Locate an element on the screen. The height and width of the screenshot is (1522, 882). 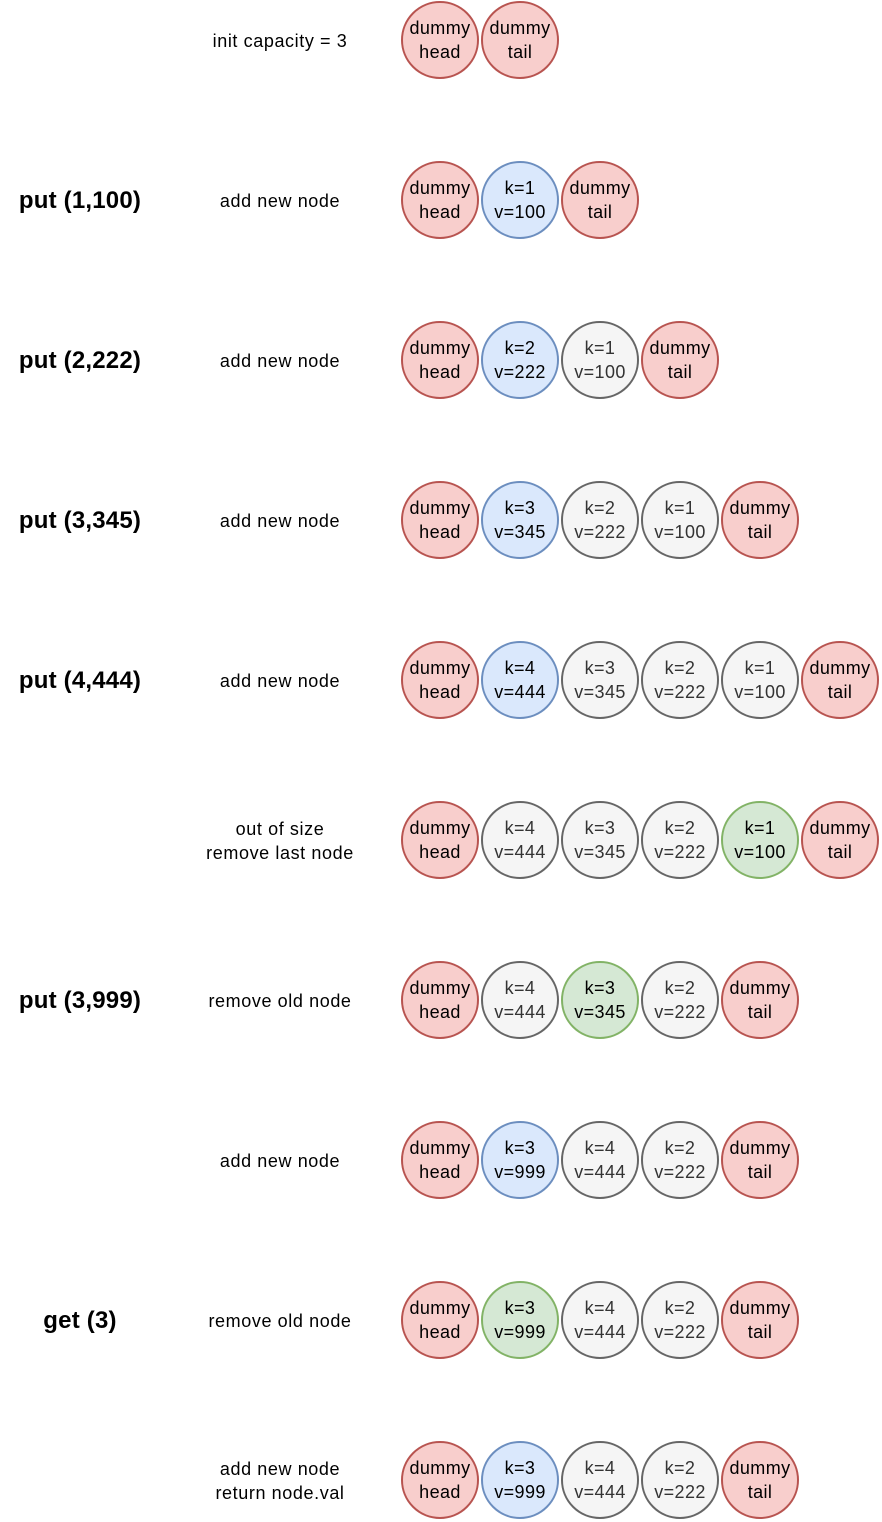
description-line: init capacity = 3 is located at coordinates (280, 41).